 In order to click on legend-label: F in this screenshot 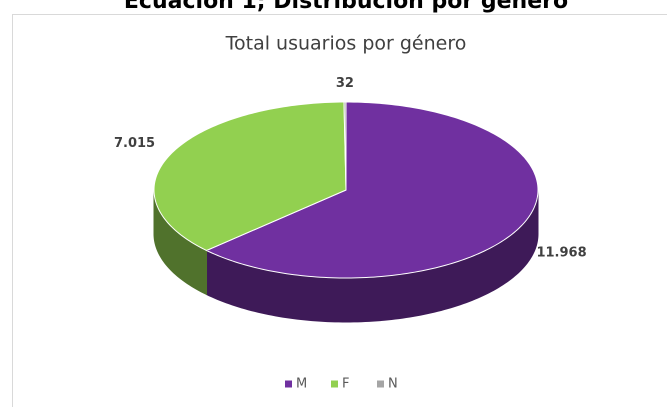, I will do `click(345, 384)`.